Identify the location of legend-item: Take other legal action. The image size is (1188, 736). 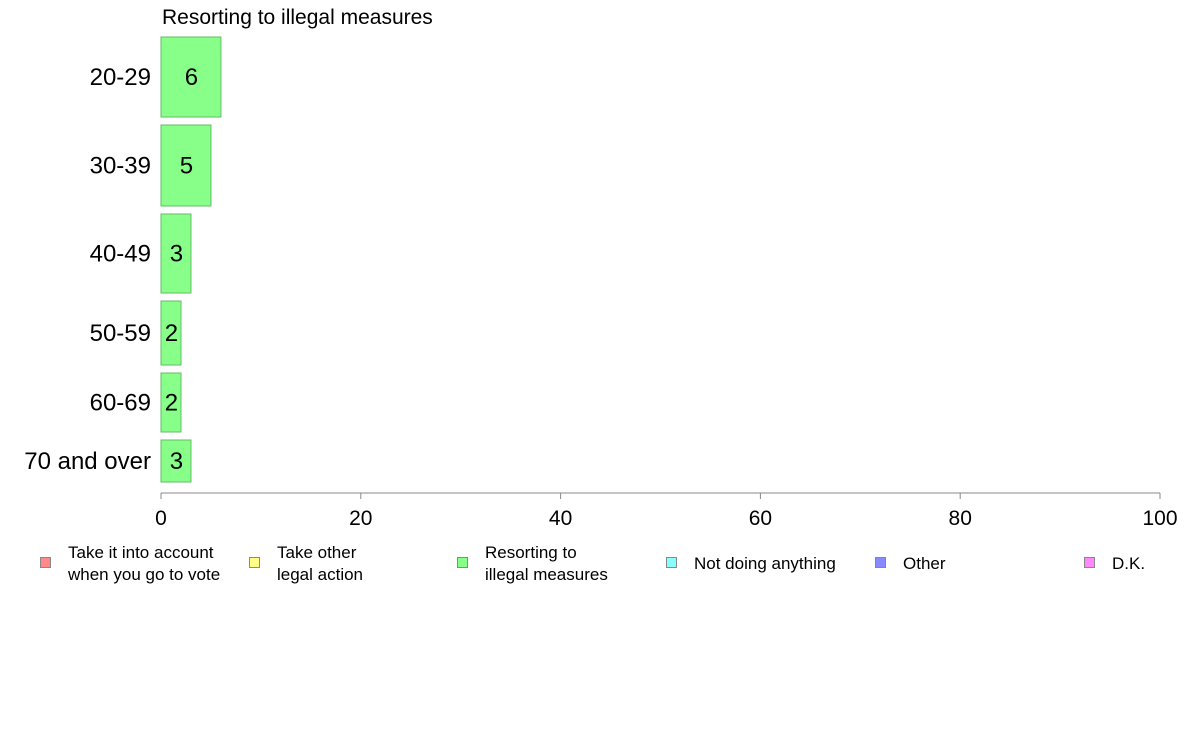
(306, 564).